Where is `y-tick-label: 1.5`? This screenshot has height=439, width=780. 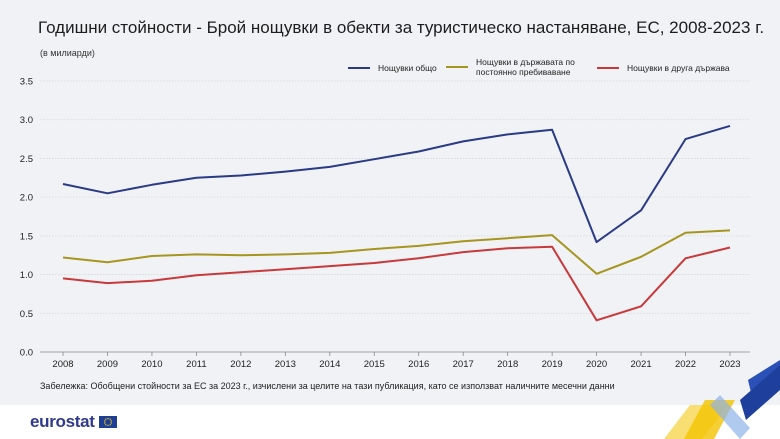 y-tick-label: 1.5 is located at coordinates (26, 236).